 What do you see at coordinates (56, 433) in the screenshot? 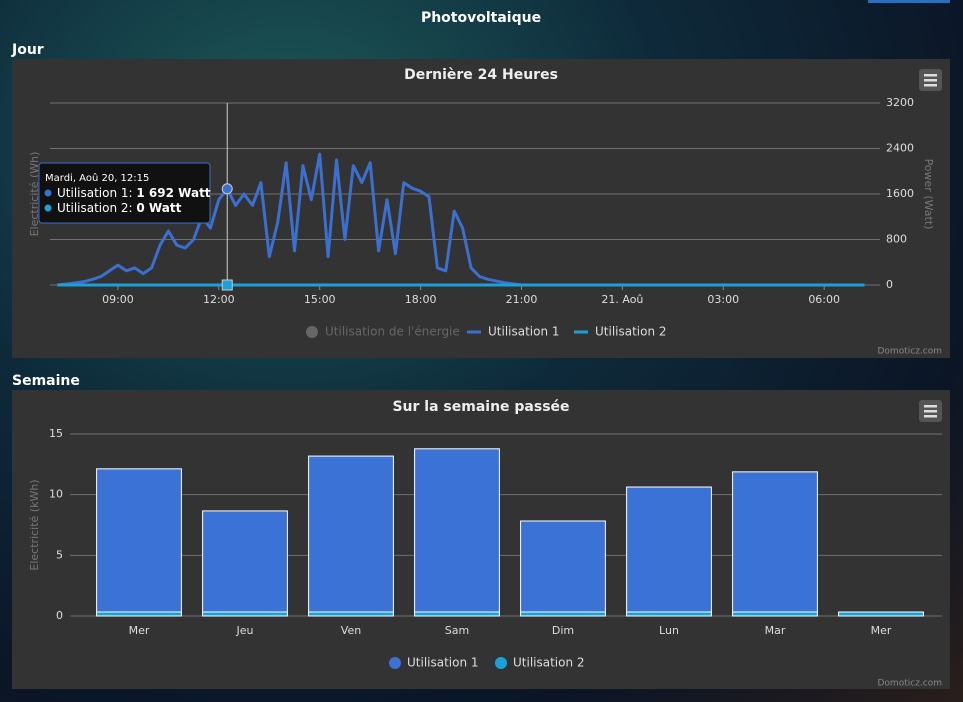
I see `y-tick-label: 15` at bounding box center [56, 433].